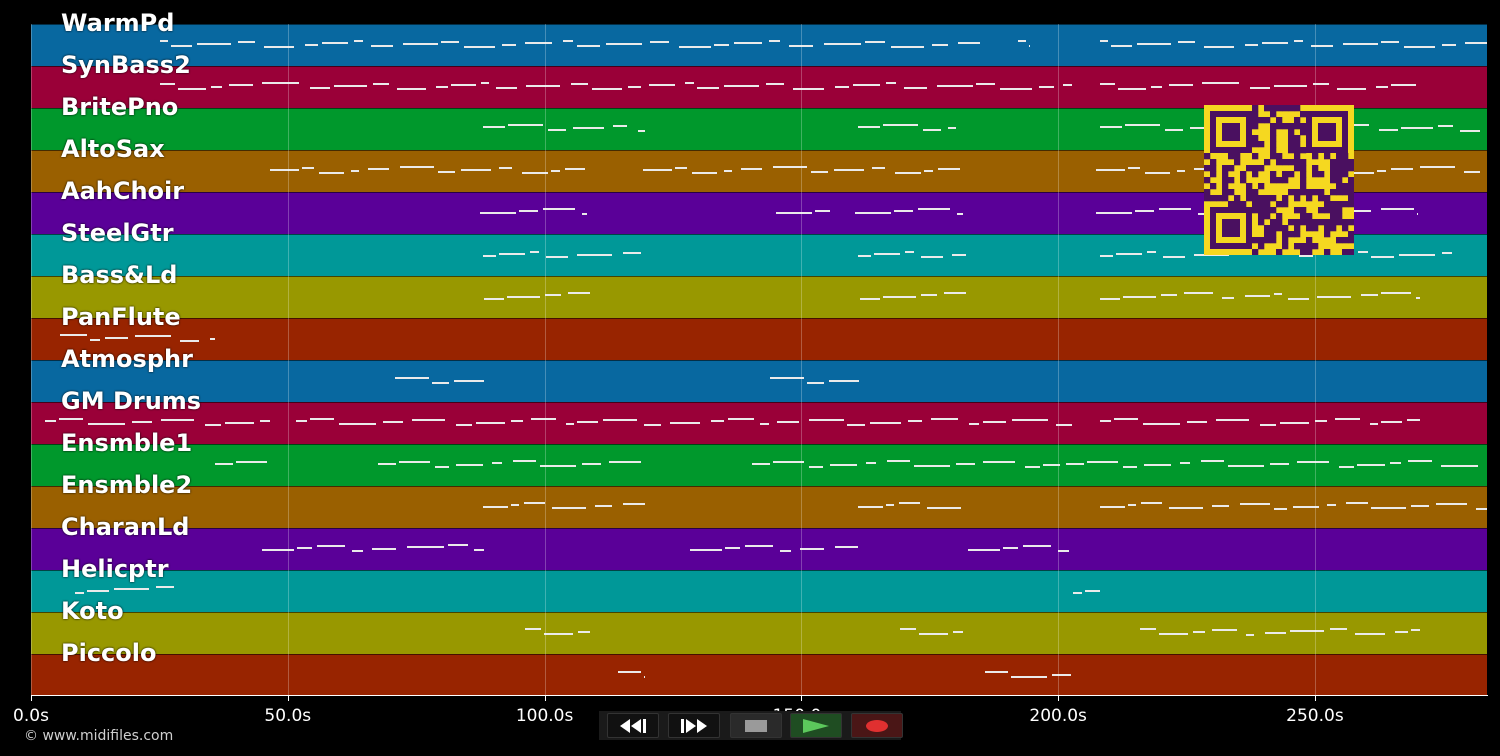 Image resolution: width=1500 pixels, height=756 pixels. I want to click on track-name: Ensmble2, so click(127, 485).